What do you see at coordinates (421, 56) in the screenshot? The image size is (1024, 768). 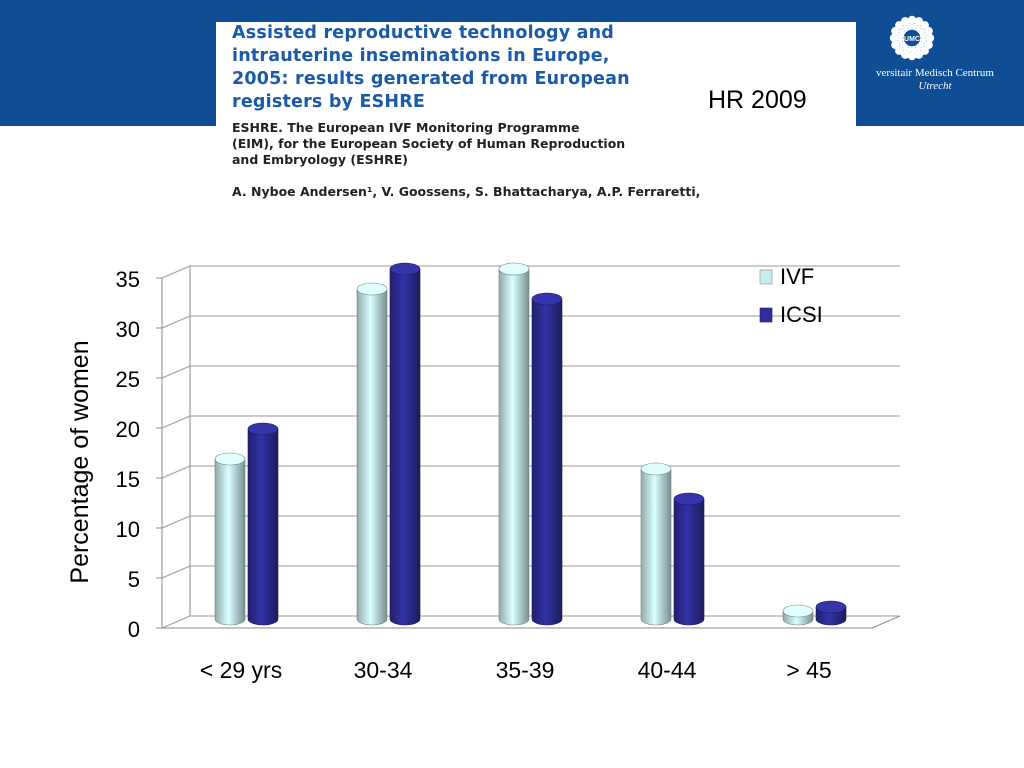 I see `paper-title-line: intrauterine inseminations in Europe,` at bounding box center [421, 56].